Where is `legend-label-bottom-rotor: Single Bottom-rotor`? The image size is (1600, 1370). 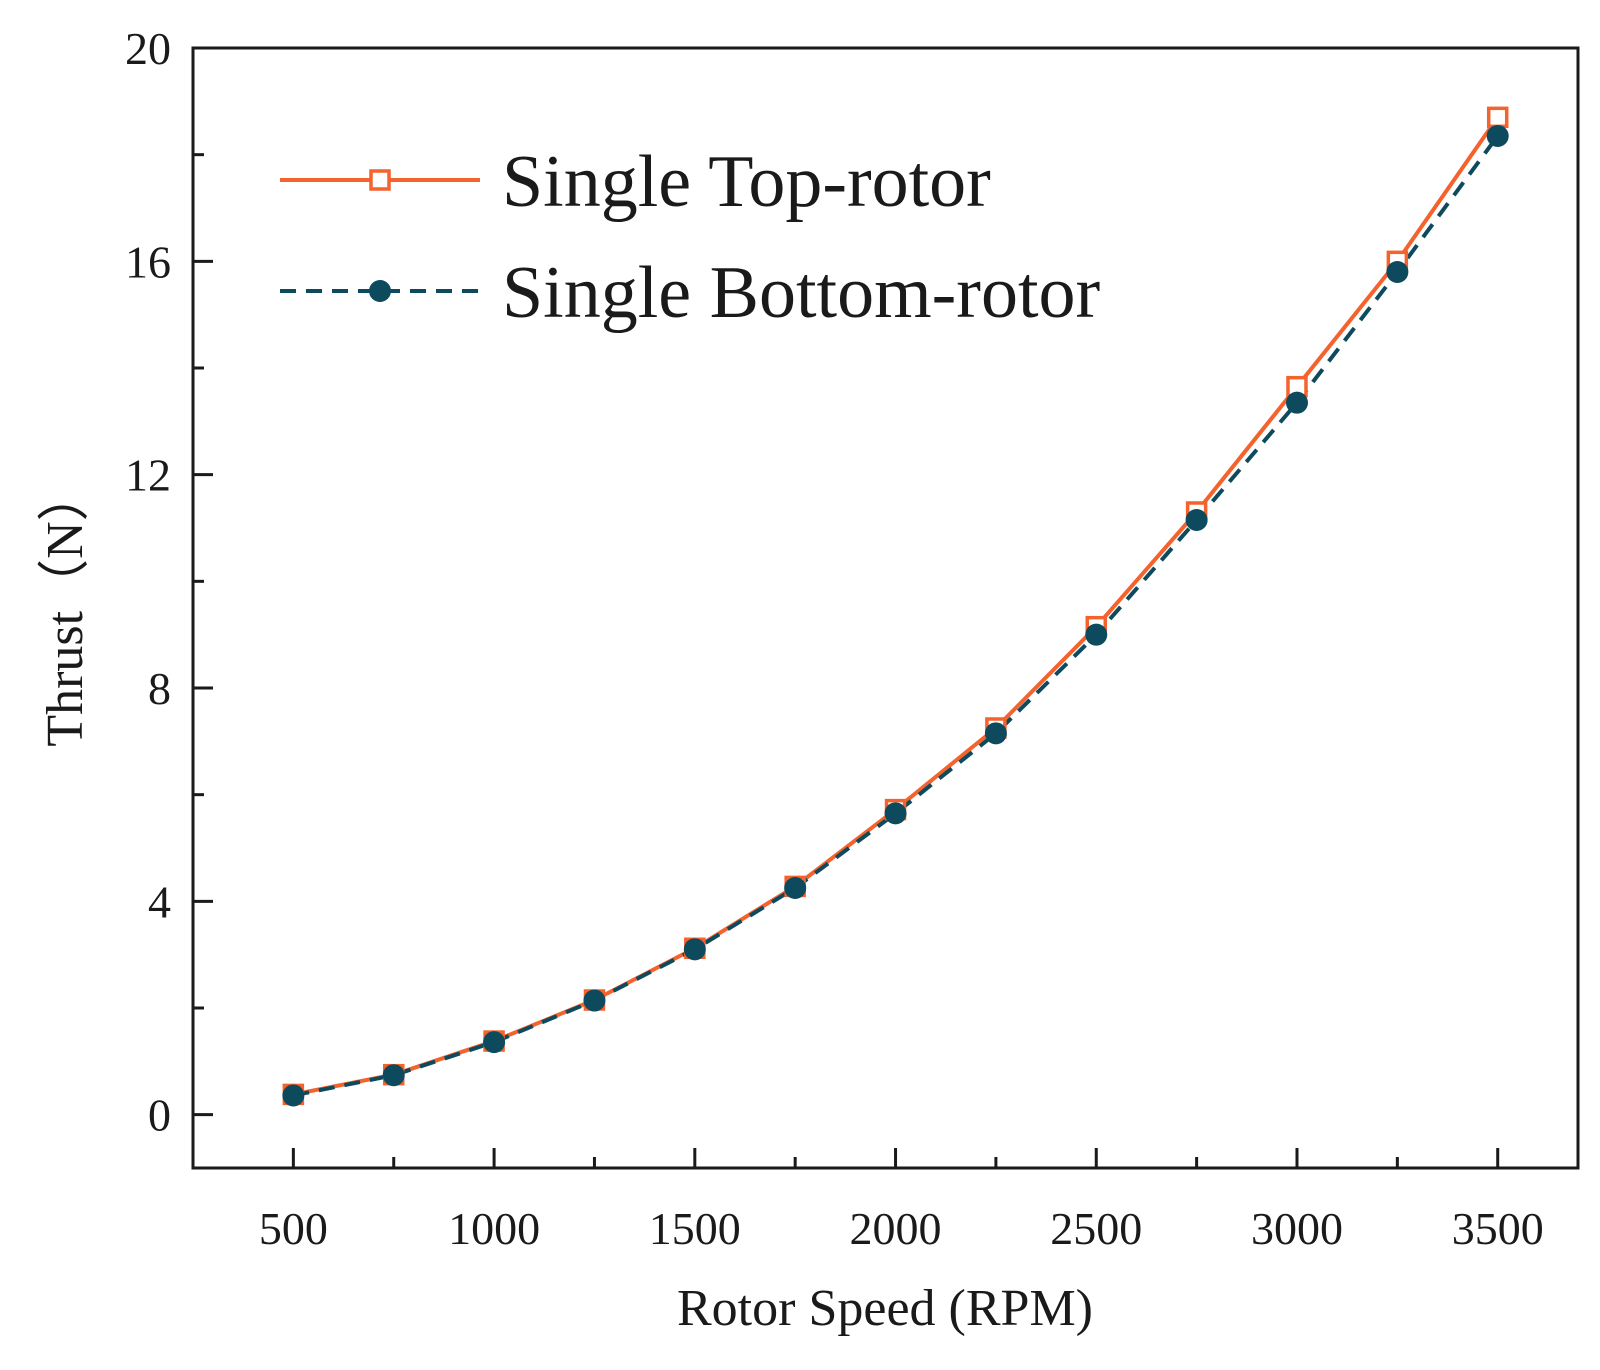 legend-label-bottom-rotor: Single Bottom-rotor is located at coordinates (801, 293).